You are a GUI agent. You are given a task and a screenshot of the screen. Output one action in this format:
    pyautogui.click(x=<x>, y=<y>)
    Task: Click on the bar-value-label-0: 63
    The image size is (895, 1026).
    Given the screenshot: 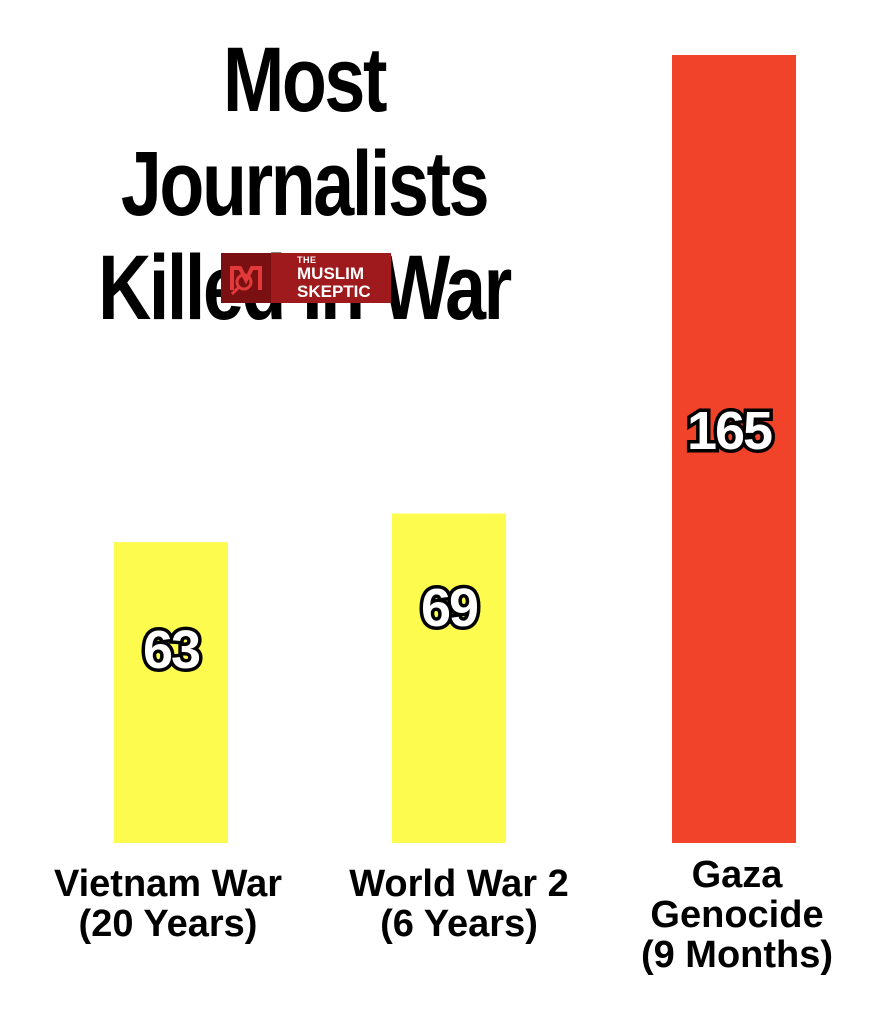 What is the action you would take?
    pyautogui.click(x=171, y=650)
    